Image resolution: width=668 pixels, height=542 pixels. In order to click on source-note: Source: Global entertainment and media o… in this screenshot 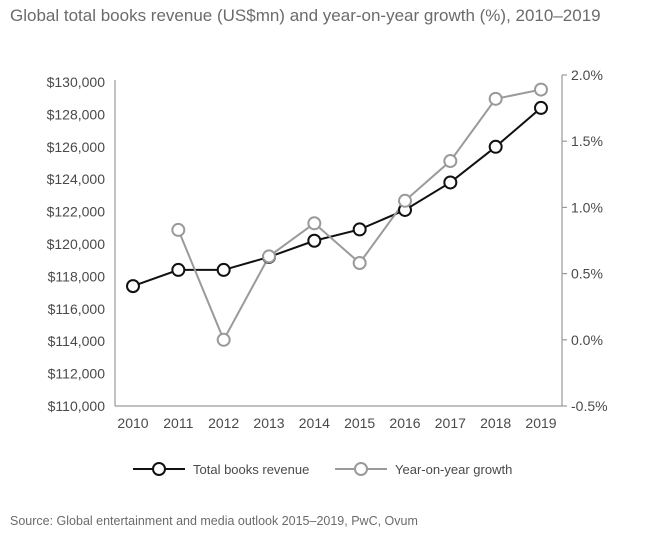, I will do `click(214, 521)`.